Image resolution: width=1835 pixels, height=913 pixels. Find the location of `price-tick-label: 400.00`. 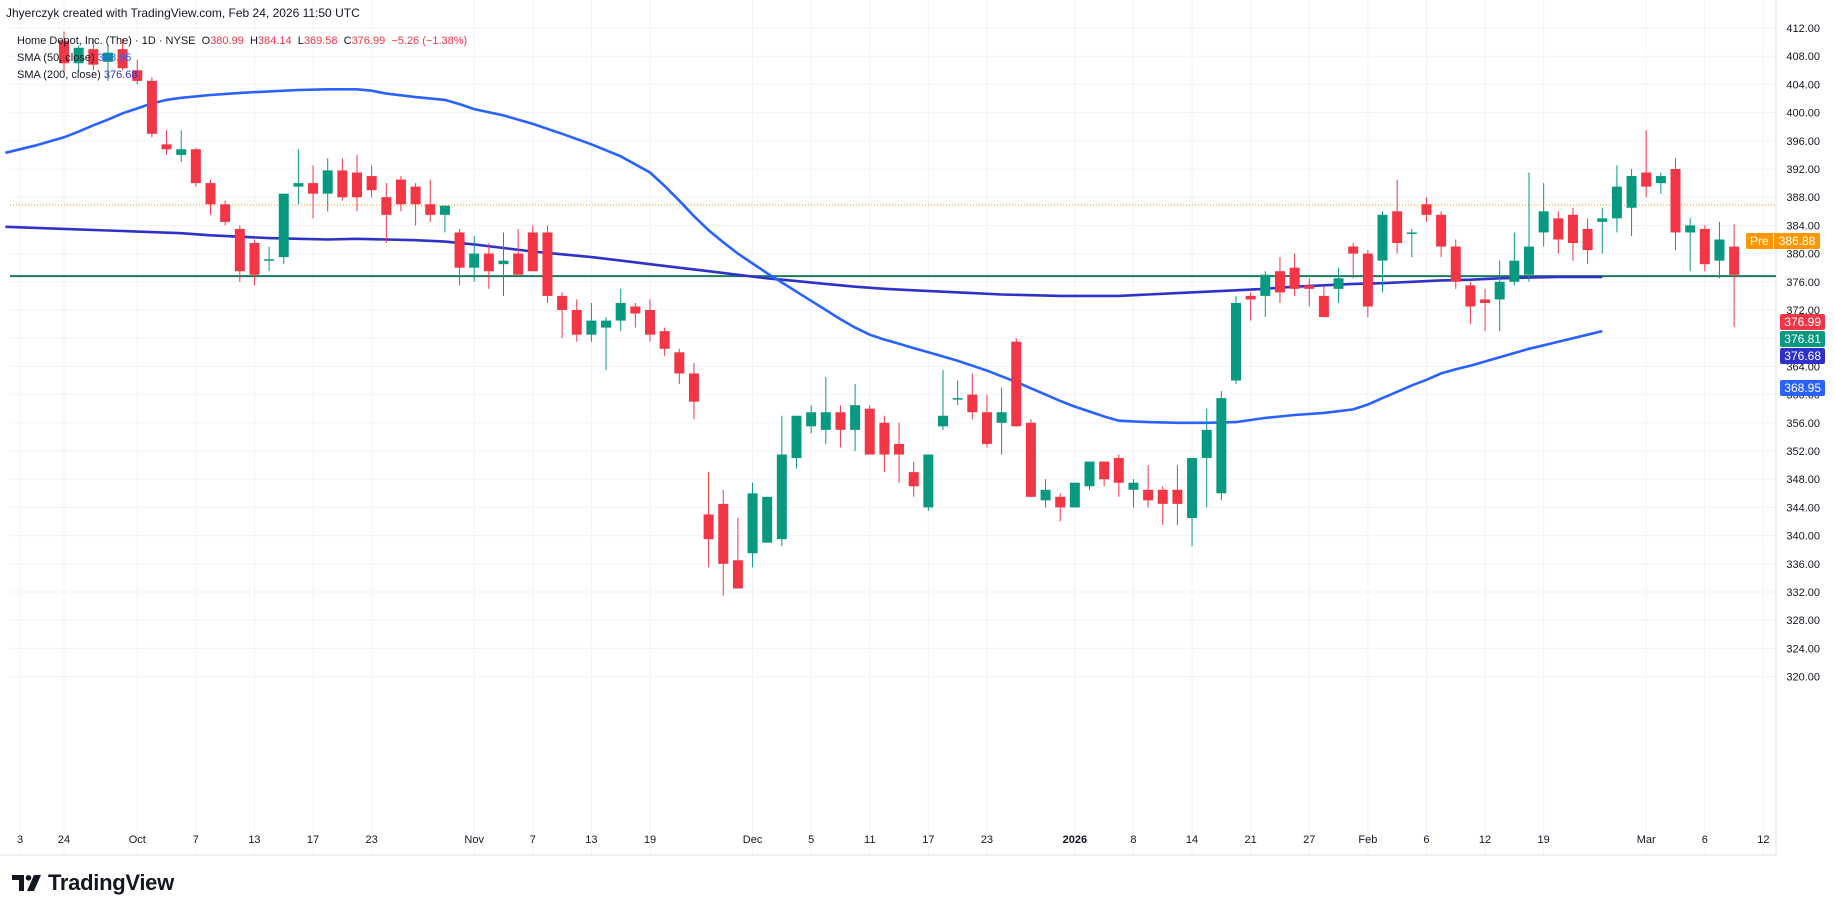

price-tick-label: 400.00 is located at coordinates (1803, 114).